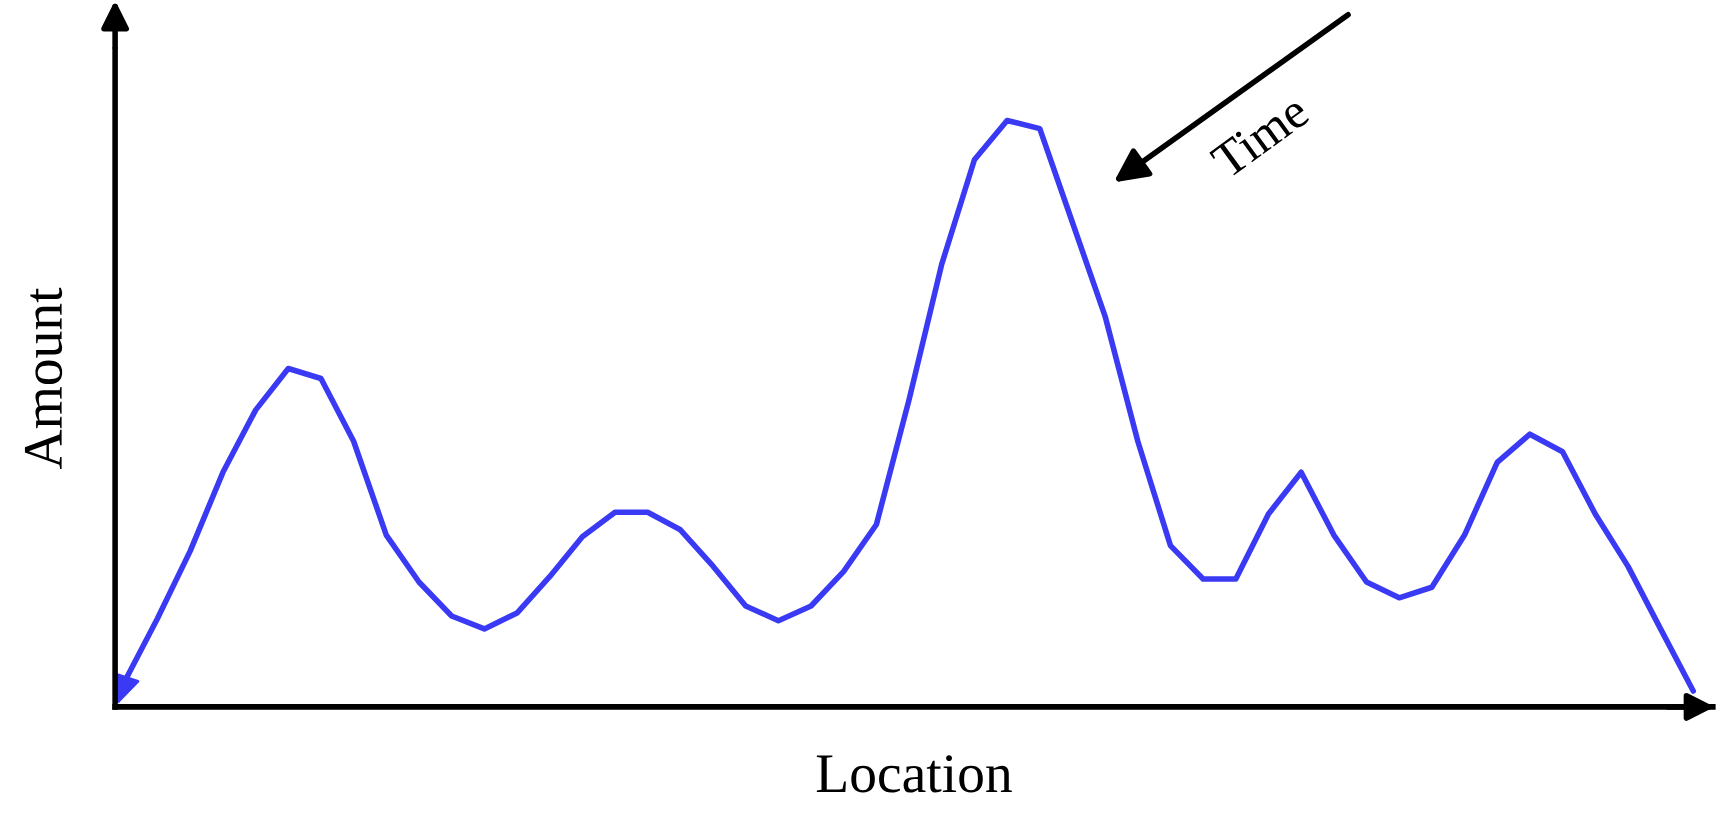 The image size is (1718, 821). I want to click on x-axis-title: Location, so click(914, 774).